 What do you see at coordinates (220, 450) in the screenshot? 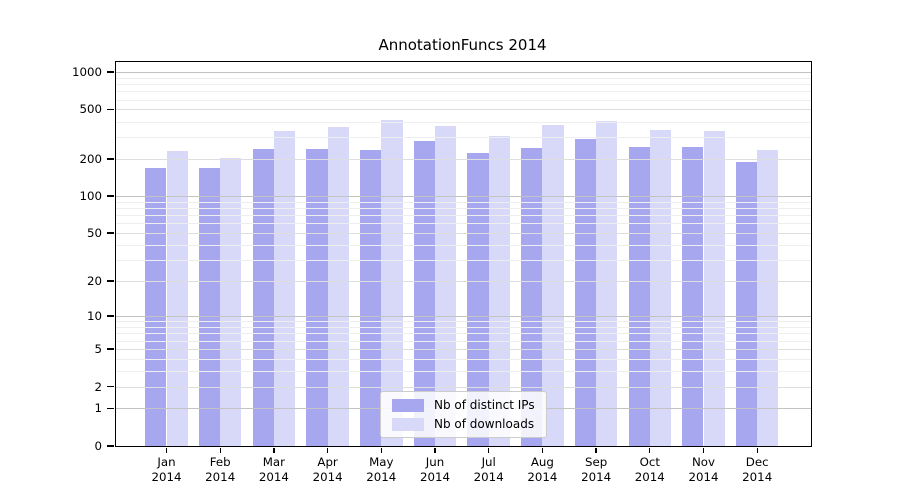
I see `x-tick-feb` at bounding box center [220, 450].